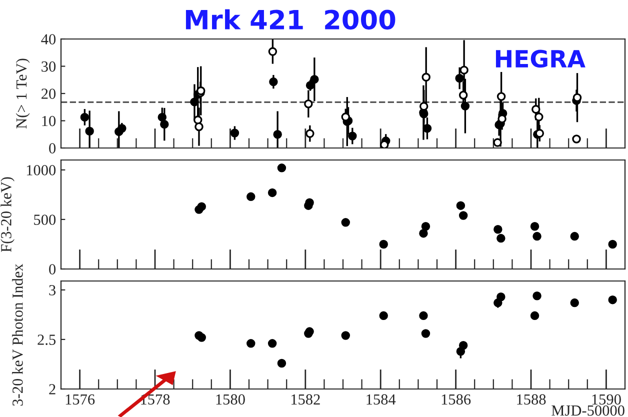 The height and width of the screenshot is (417, 628). I want to click on x-tick-label: 1584, so click(381, 399).